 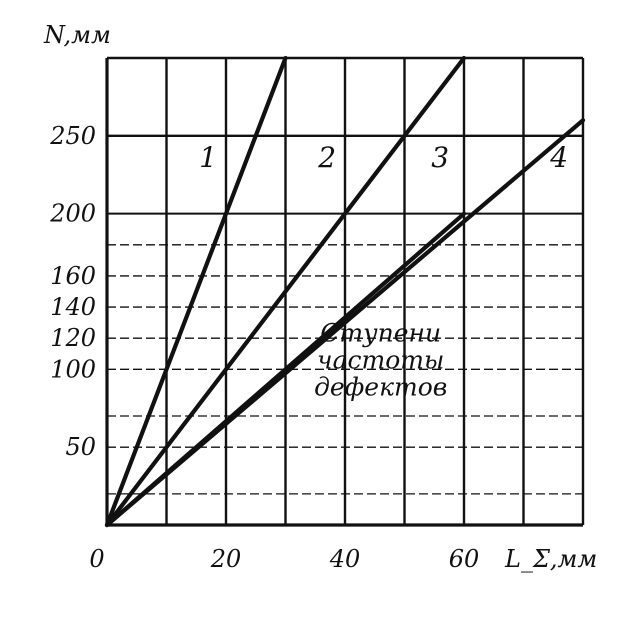 I want to click on y-tick-label: 120, so click(x=73, y=338).